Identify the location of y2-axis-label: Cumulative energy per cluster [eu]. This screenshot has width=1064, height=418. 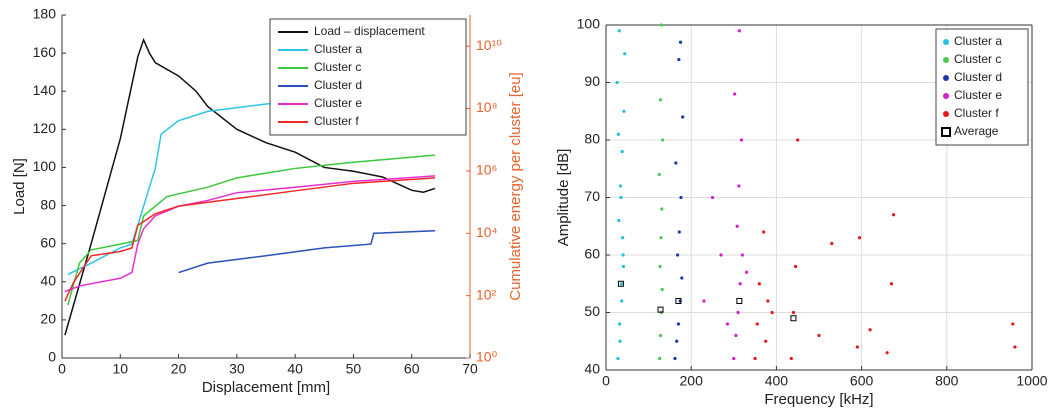
(515, 186).